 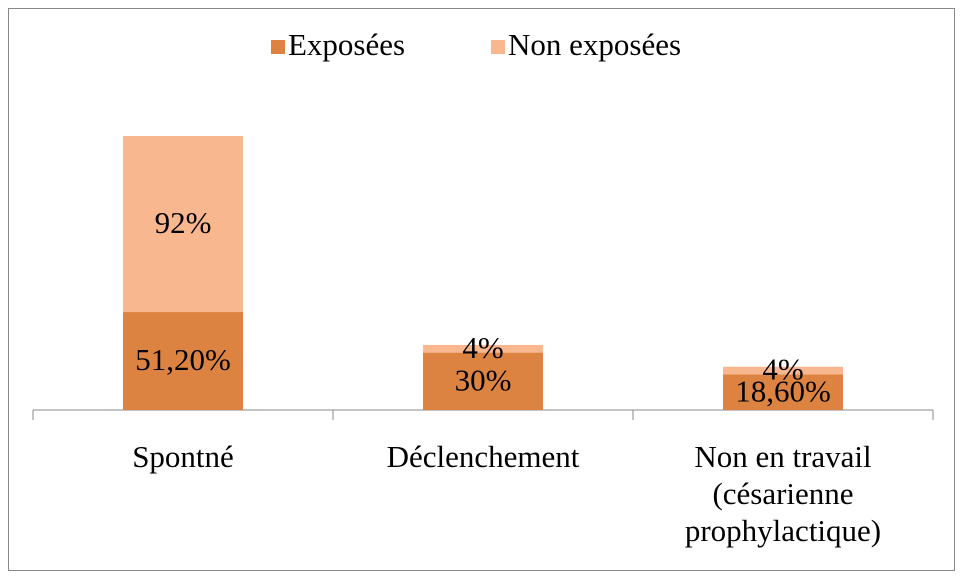 What do you see at coordinates (483, 456) in the screenshot?
I see `x-tick-label: Déclenchement` at bounding box center [483, 456].